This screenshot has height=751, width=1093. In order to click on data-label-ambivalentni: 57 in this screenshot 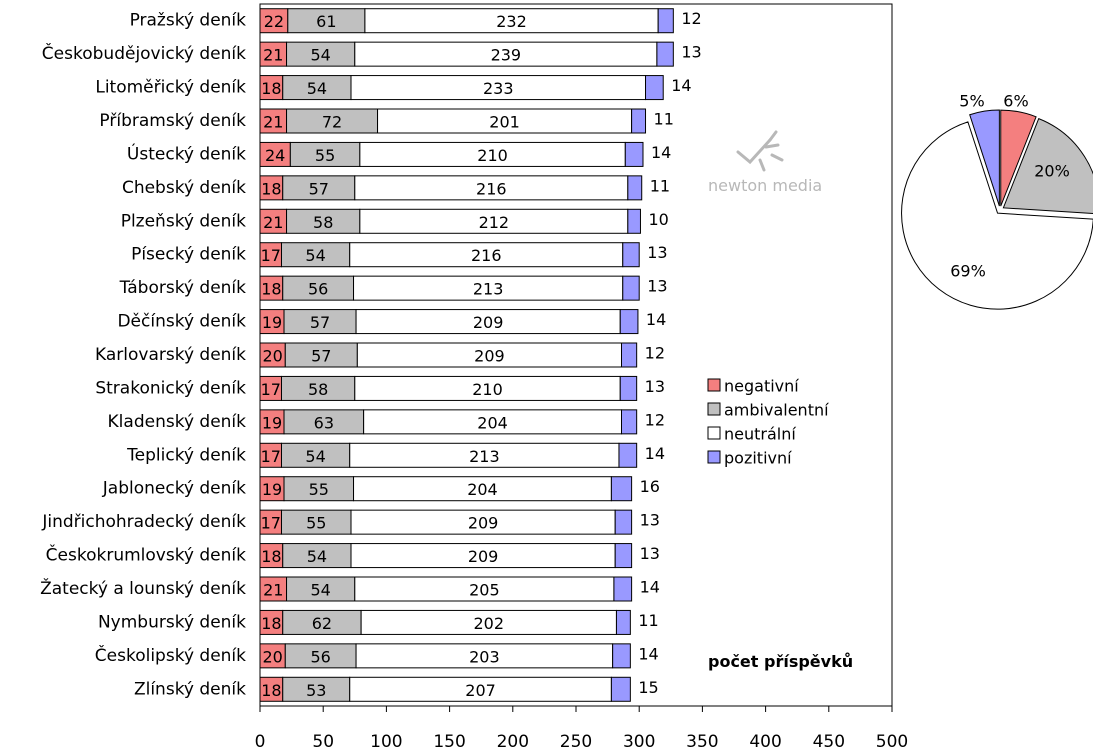, I will do `click(319, 188)`.